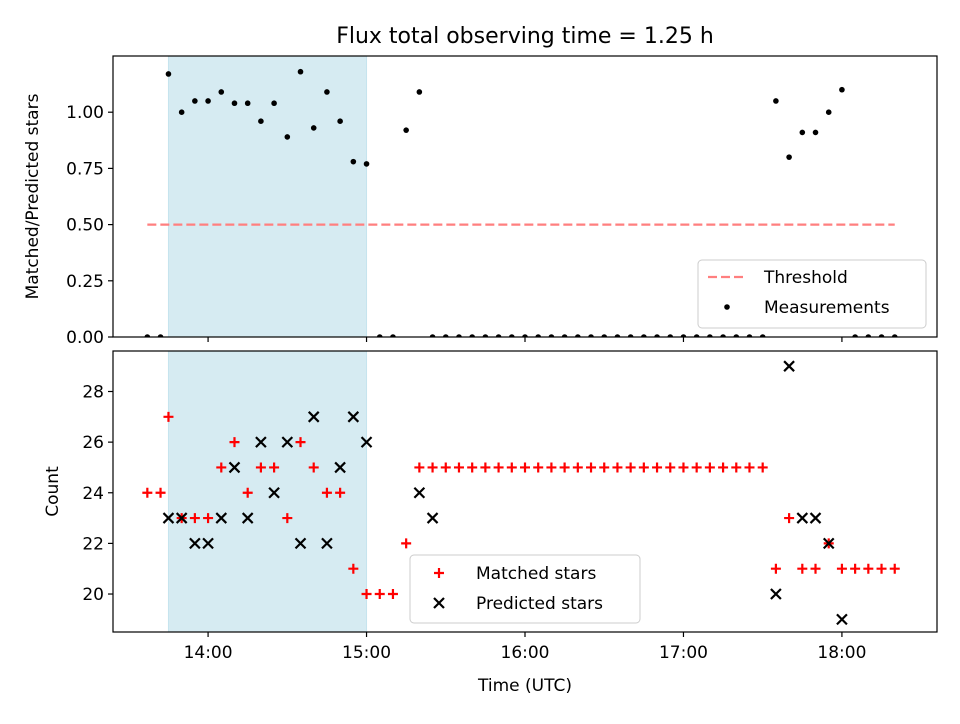 This screenshot has width=960, height=724. Describe the element at coordinates (93, 595) in the screenshot. I see `y-tick-label: 20` at that location.